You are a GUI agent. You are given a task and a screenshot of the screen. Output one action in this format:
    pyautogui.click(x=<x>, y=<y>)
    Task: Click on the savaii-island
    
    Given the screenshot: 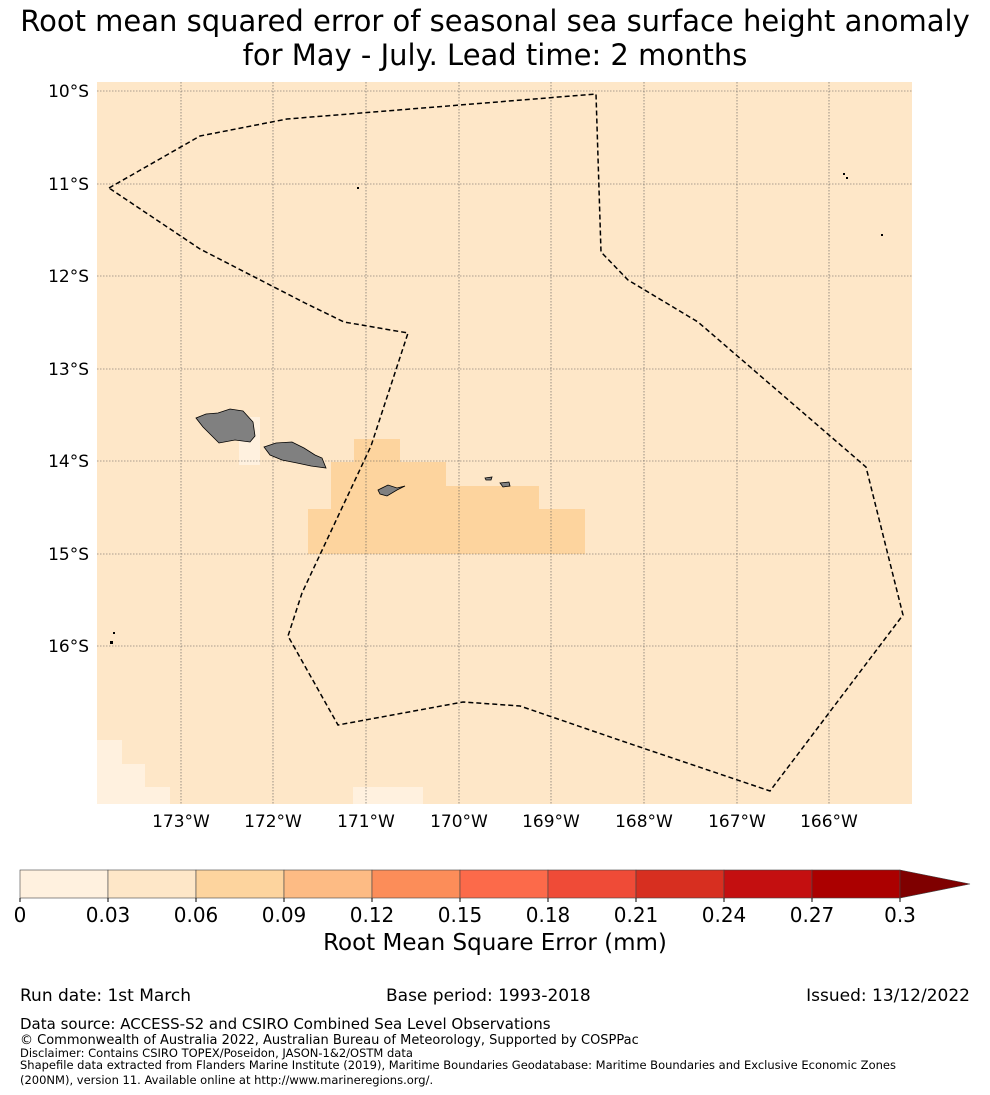 What is the action you would take?
    pyautogui.click(x=225, y=426)
    